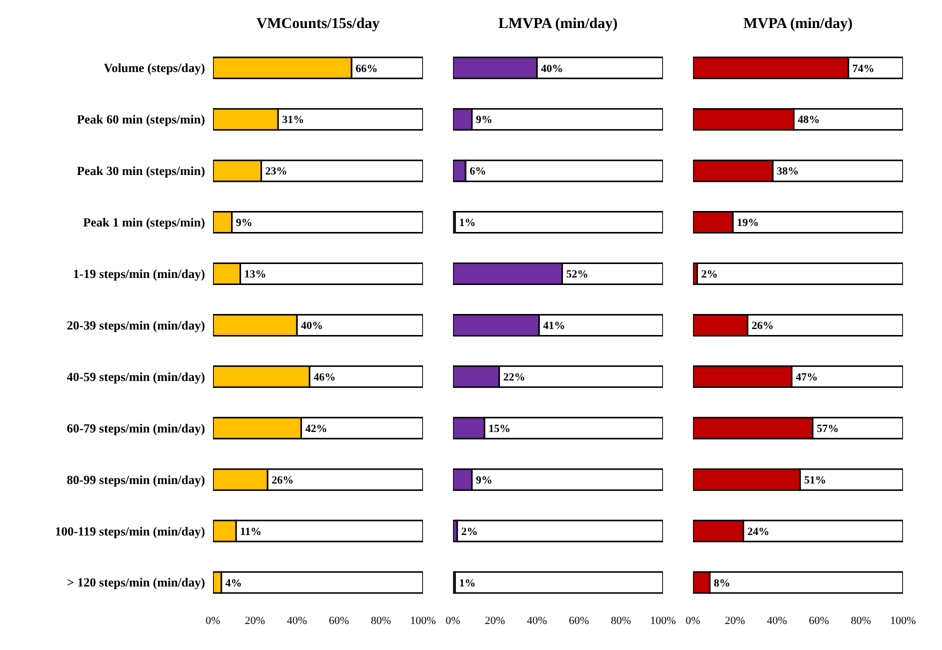  I want to click on y-tick-label: Peak 60 min (steps/min), so click(140, 119).